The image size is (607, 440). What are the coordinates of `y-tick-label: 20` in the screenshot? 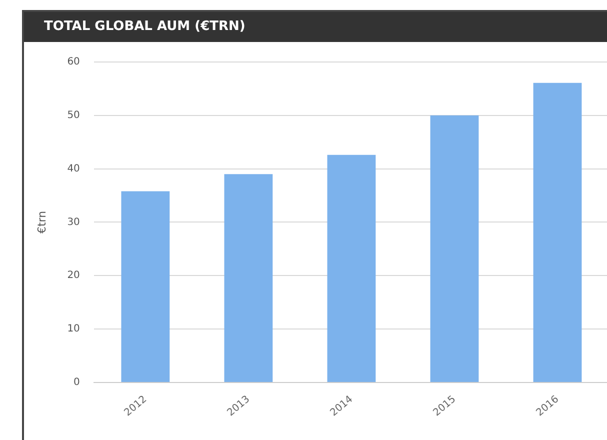 It's located at (73, 276).